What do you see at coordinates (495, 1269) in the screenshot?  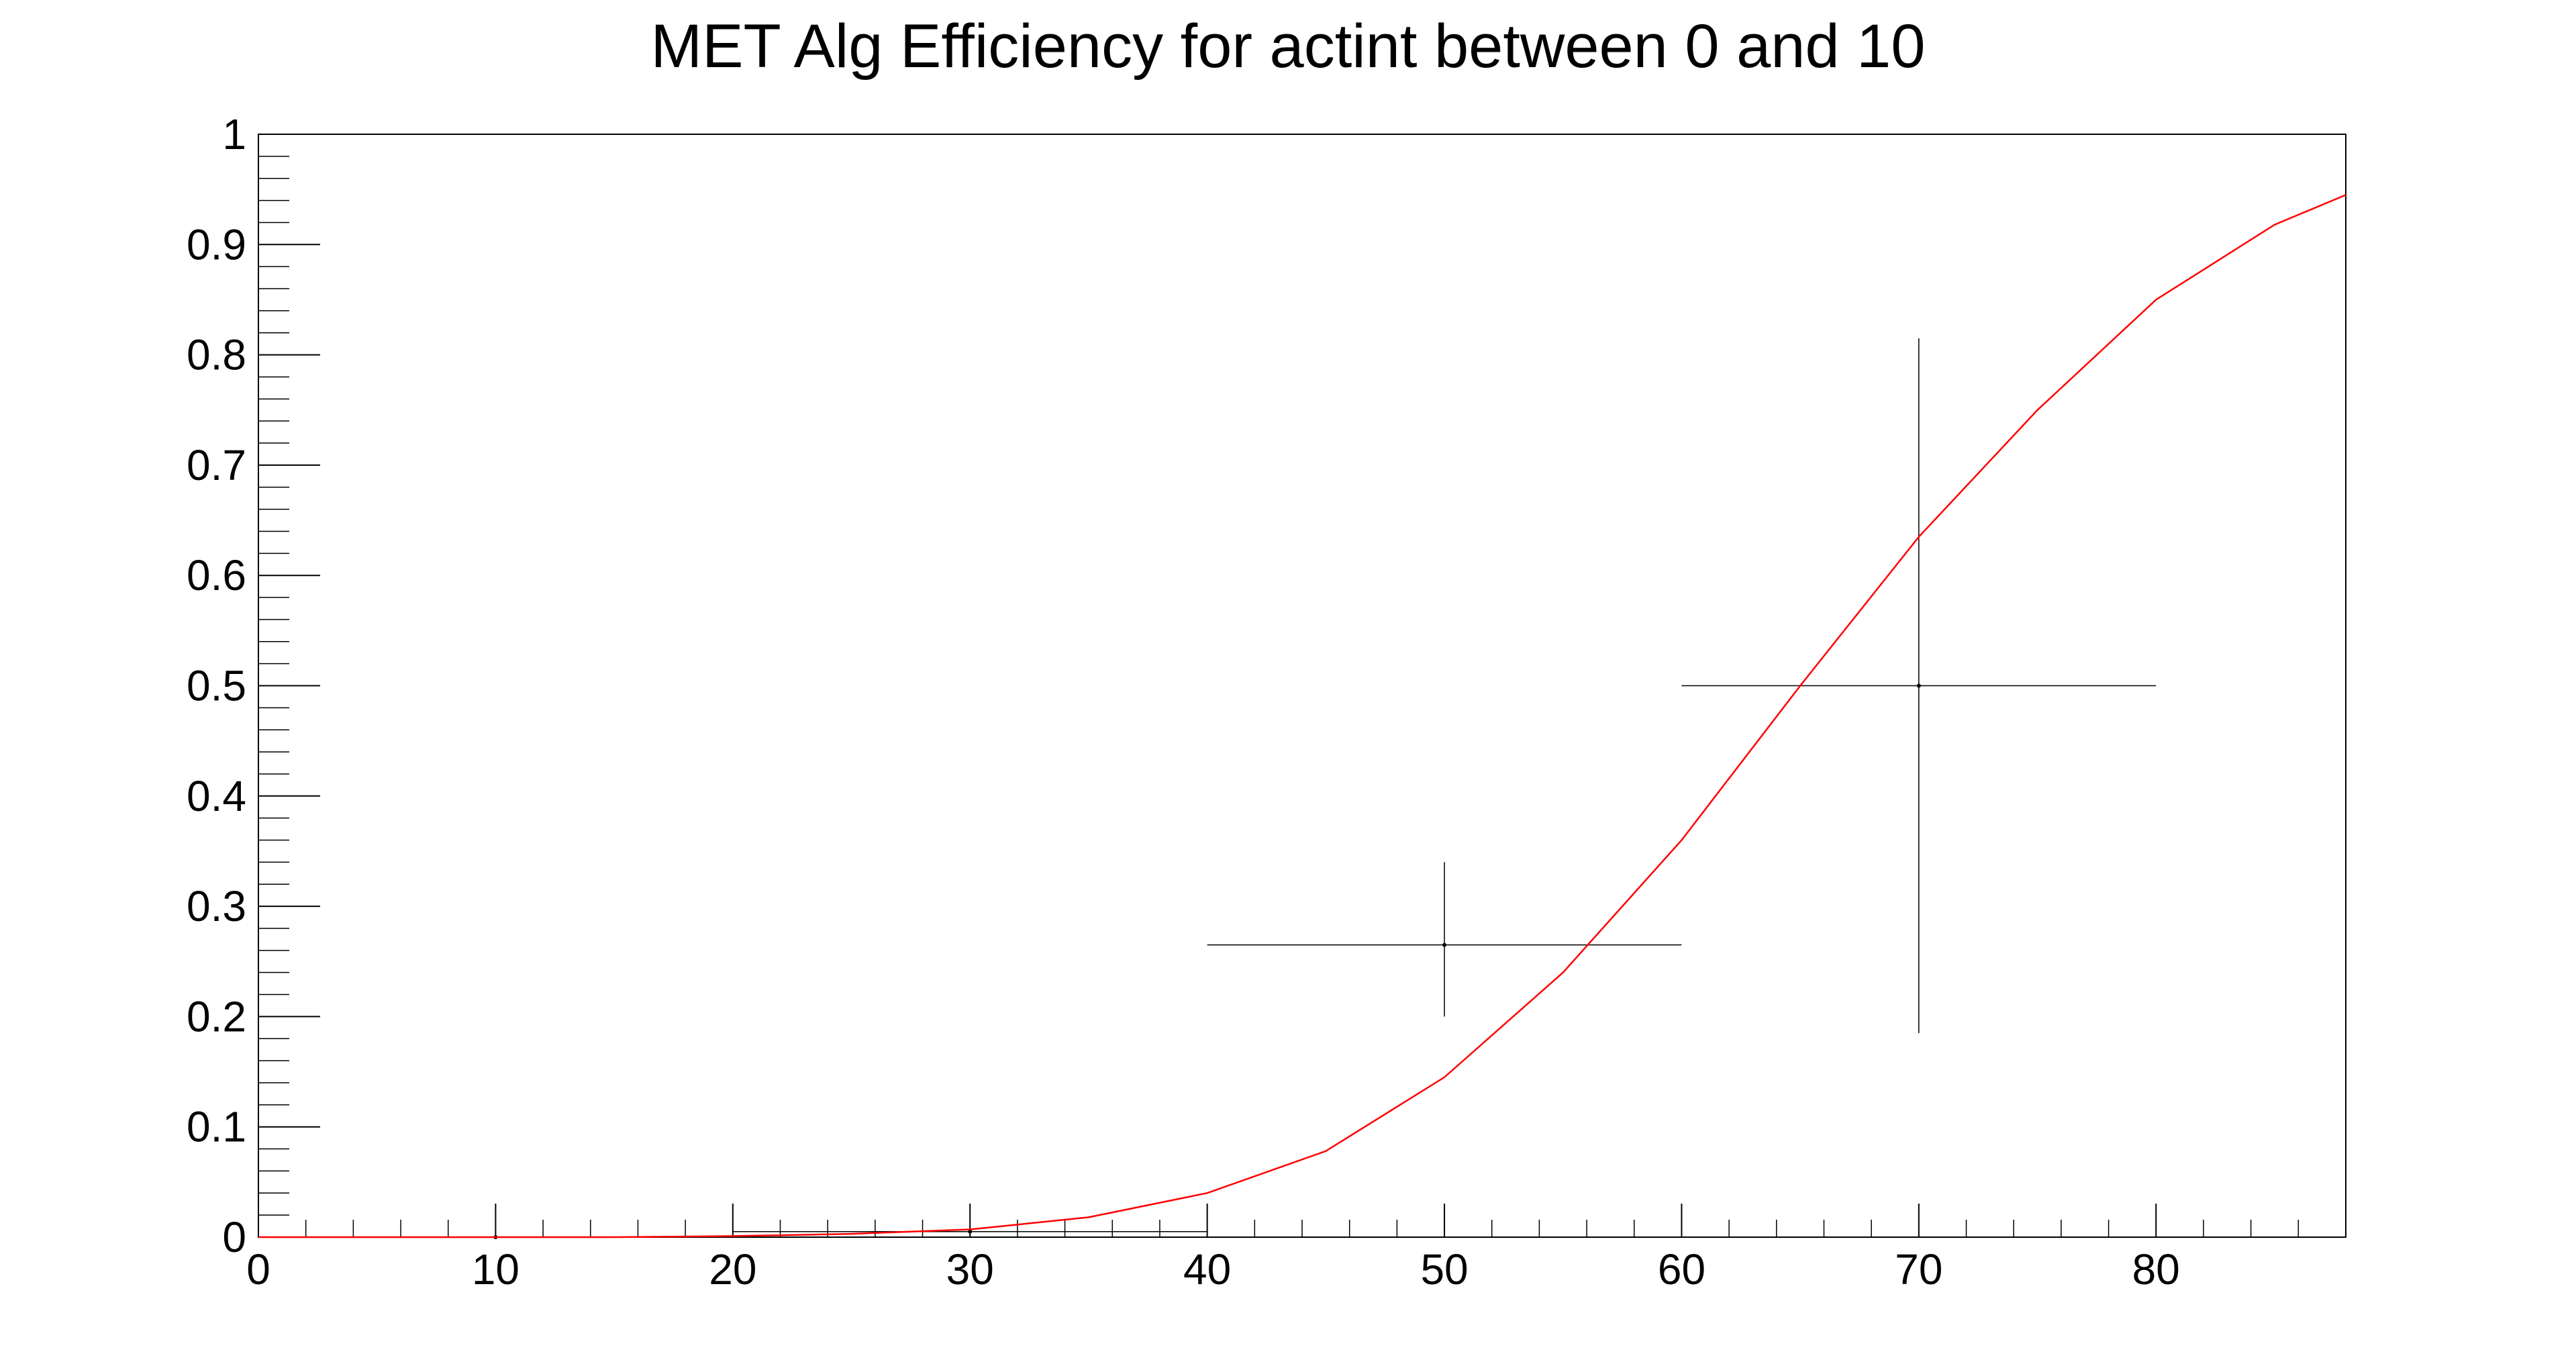 I see `x-tick-label: 10` at bounding box center [495, 1269].